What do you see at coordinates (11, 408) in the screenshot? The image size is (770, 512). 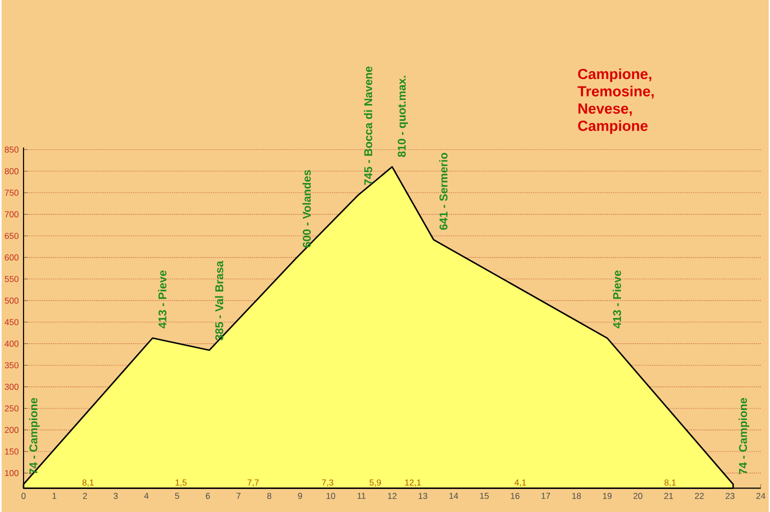 I see `y-tick-label: 250` at bounding box center [11, 408].